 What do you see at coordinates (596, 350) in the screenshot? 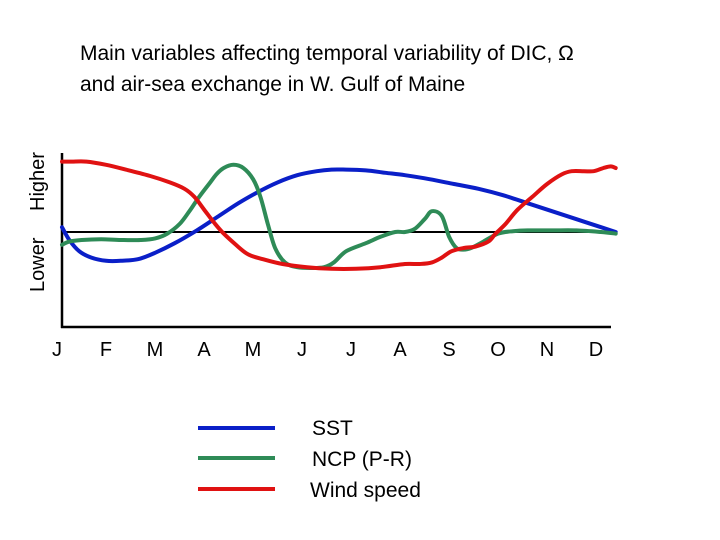
I see `x-tick-label: D` at bounding box center [596, 350].